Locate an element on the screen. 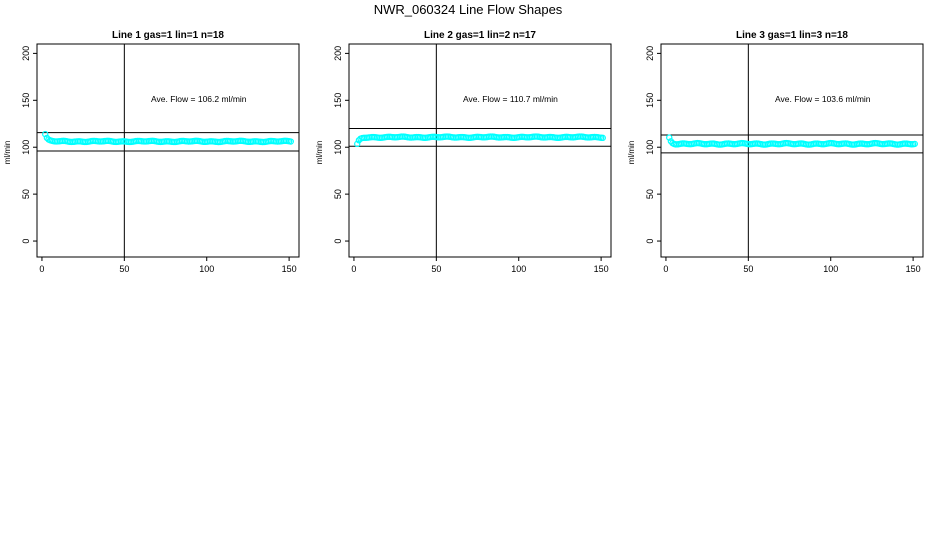  chart-1-y-tick-label: 50 is located at coordinates (26, 194).